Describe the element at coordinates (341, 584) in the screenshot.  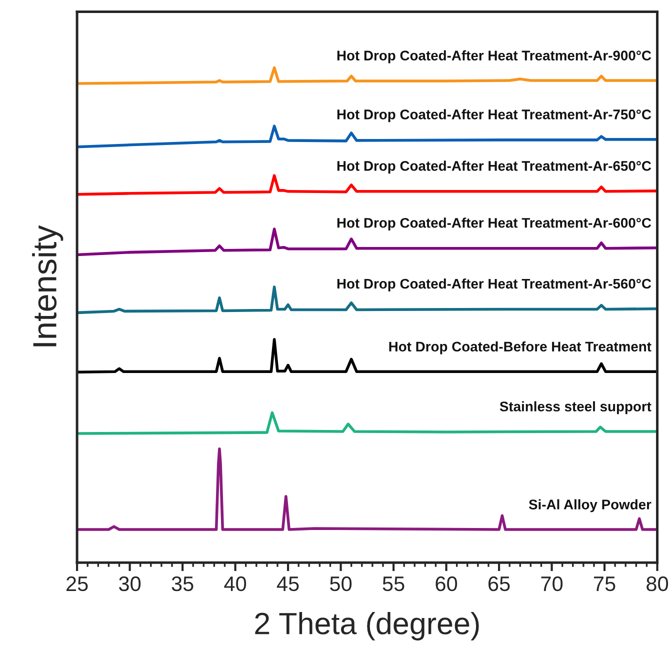
I see `x-tick-label: 50` at that location.